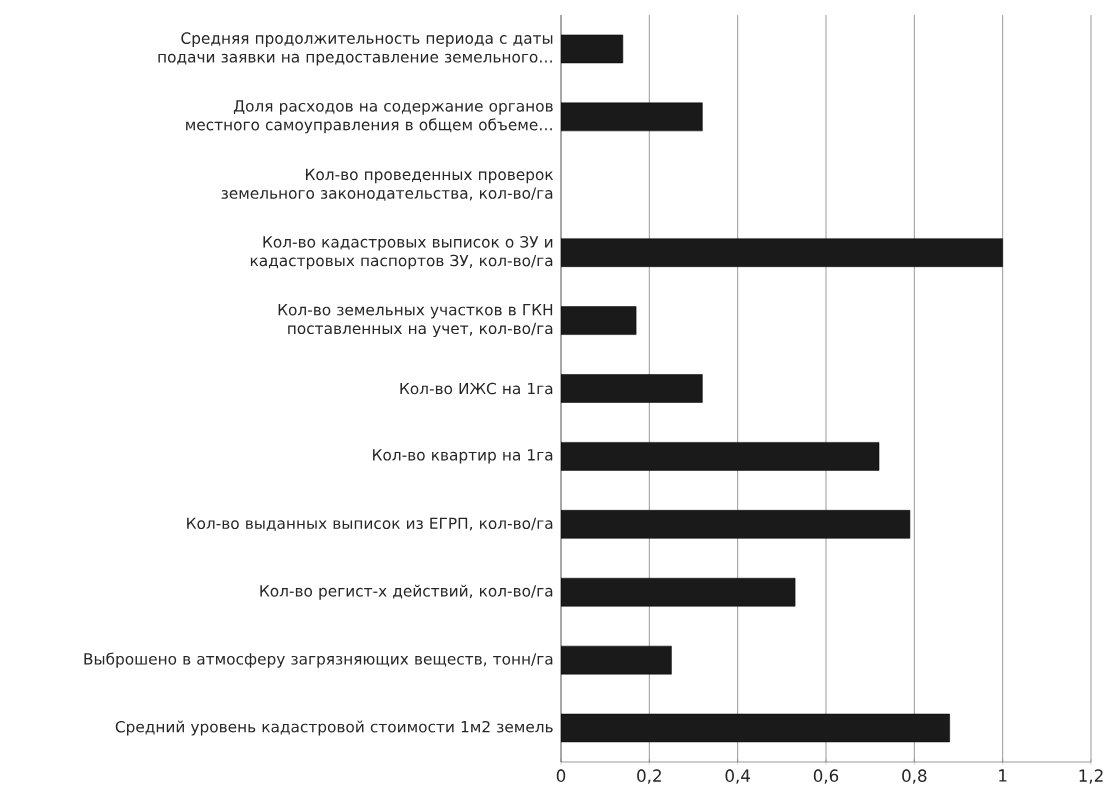 The image size is (1107, 803). Describe the element at coordinates (826, 776) in the screenshot. I see `x-tick-label: 0,6` at that location.